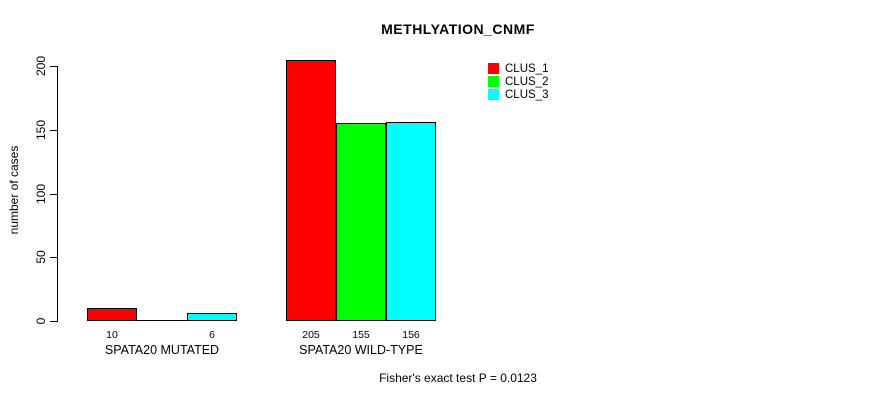 The height and width of the screenshot is (400, 890). Describe the element at coordinates (361, 350) in the screenshot. I see `category-label: SPATA20 WILD-TYPE` at that location.